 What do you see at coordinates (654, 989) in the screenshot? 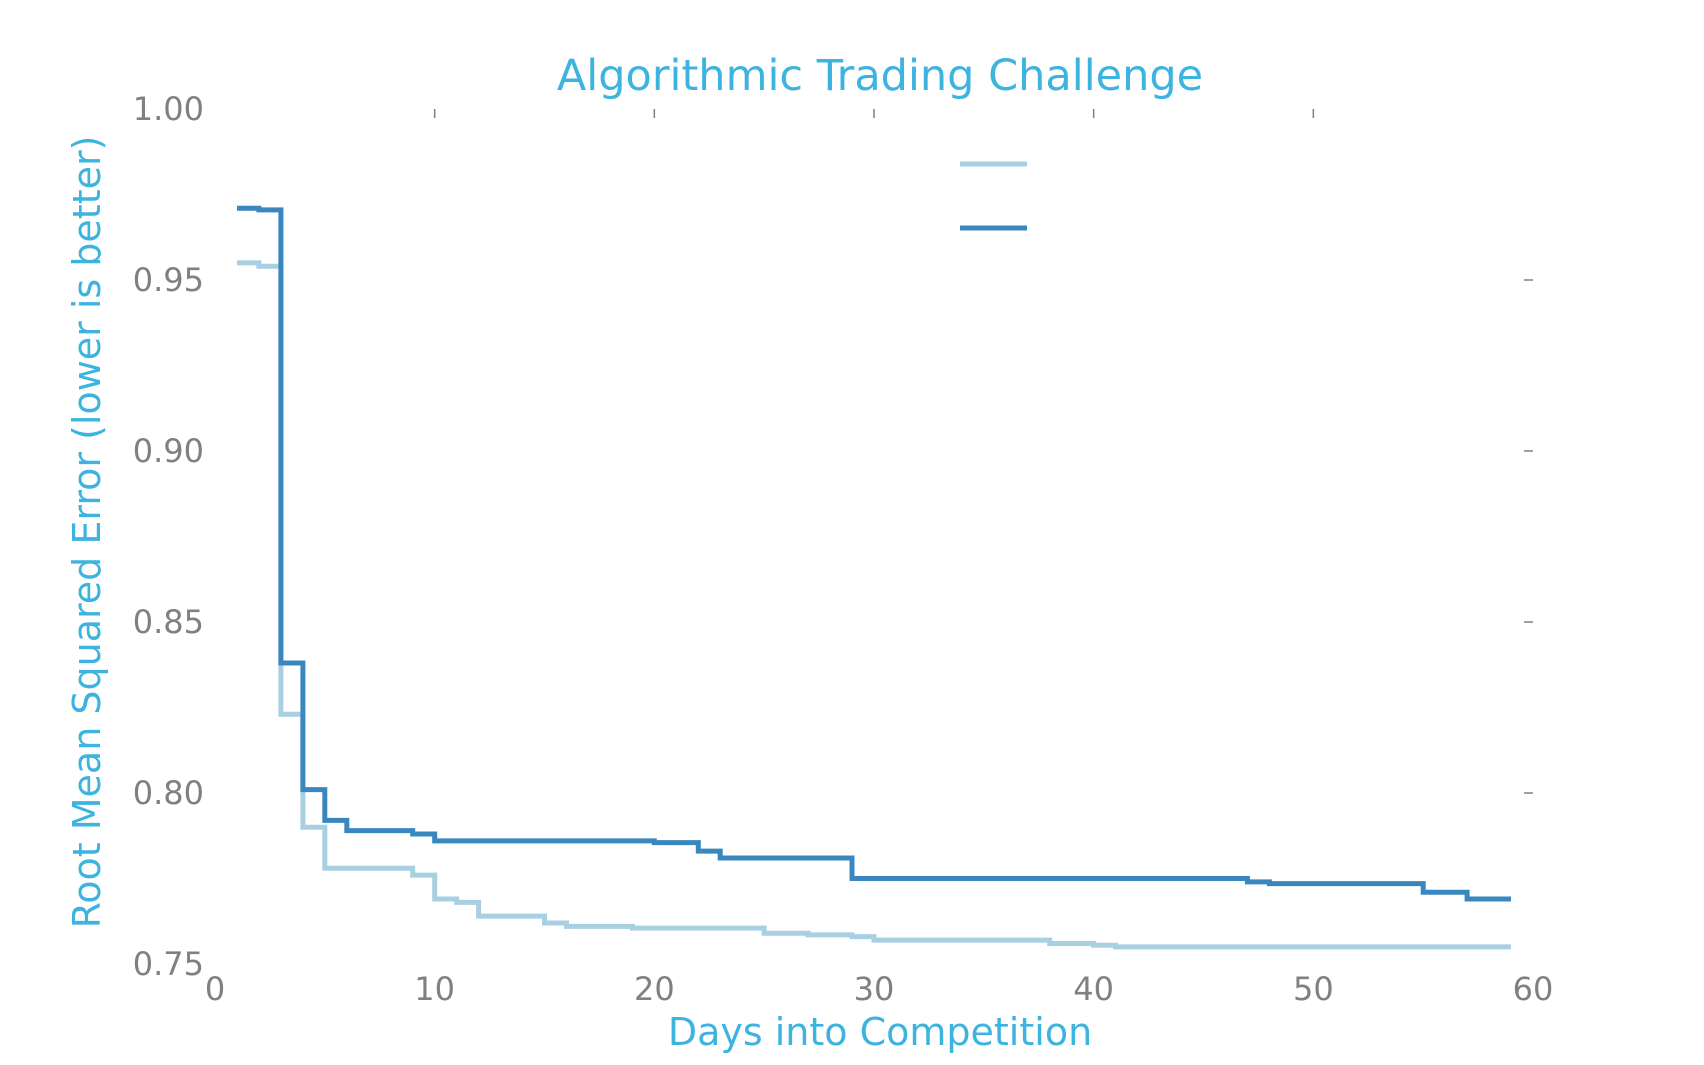
I see `x-tick-label: 20` at bounding box center [654, 989].